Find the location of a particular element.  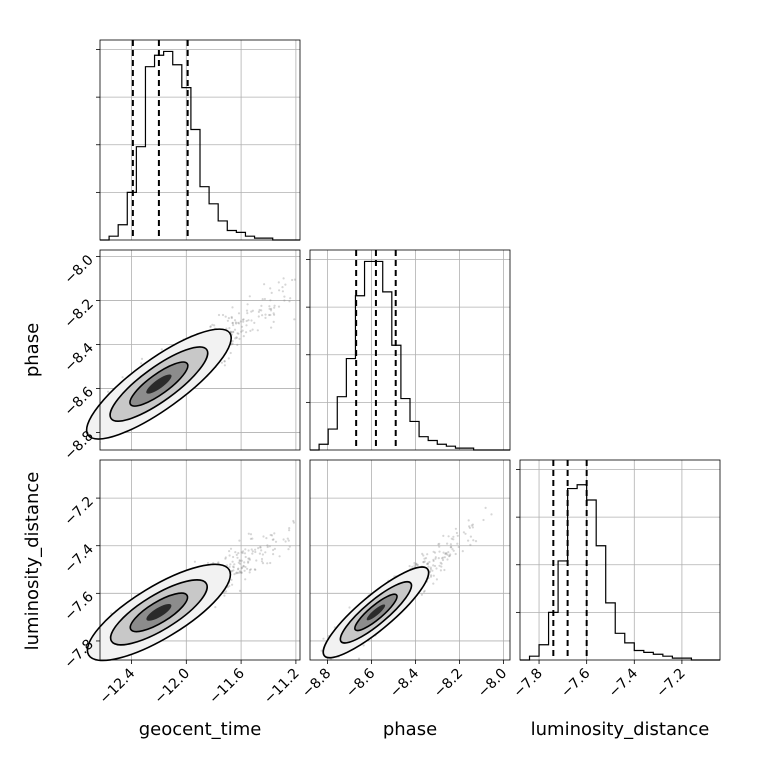

histogram-luminosity-distance is located at coordinates (620, 572).